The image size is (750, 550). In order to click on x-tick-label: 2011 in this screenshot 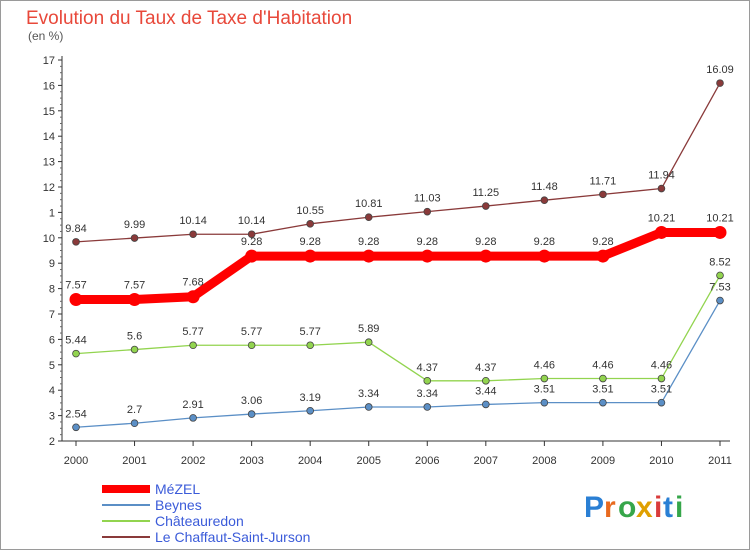, I will do `click(720, 461)`.